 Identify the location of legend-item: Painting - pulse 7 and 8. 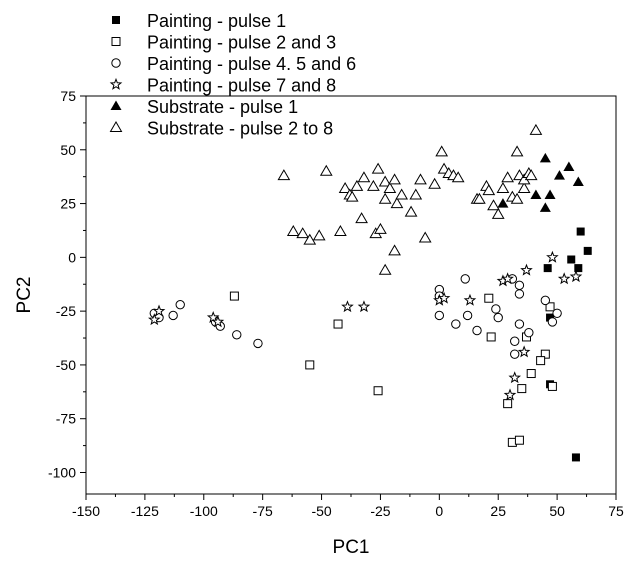
(222, 86).